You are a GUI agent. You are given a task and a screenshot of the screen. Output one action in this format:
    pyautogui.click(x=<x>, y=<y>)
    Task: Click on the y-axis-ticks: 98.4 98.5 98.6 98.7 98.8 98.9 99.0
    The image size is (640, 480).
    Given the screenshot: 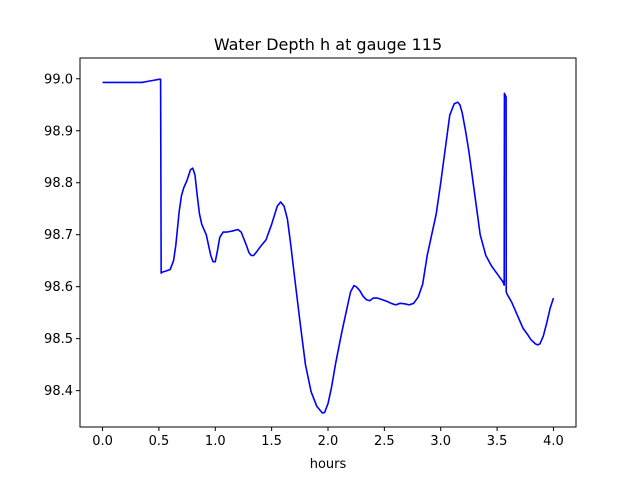 What is the action you would take?
    pyautogui.click(x=62, y=235)
    